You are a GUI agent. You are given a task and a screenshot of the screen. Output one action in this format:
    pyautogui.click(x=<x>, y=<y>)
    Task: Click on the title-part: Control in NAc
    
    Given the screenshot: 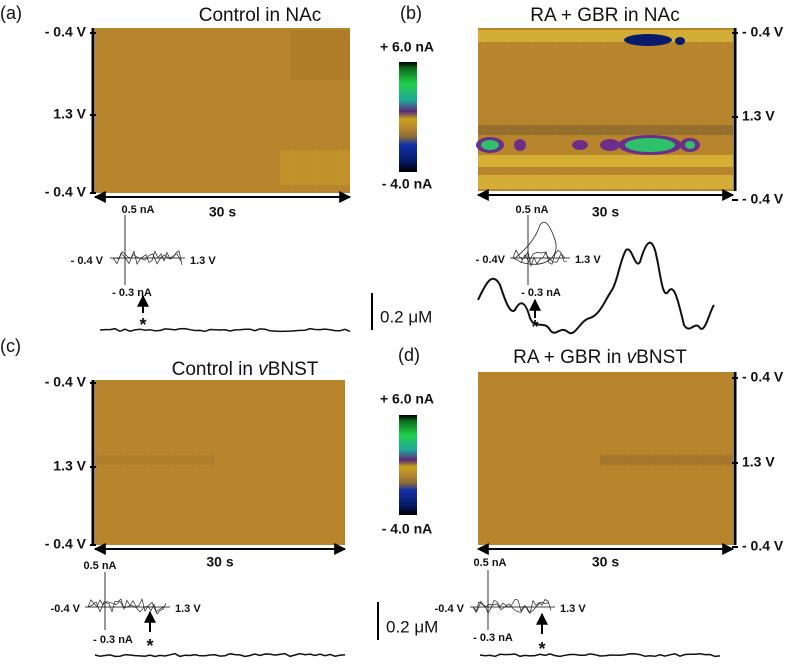 What is the action you would take?
    pyautogui.click(x=260, y=15)
    